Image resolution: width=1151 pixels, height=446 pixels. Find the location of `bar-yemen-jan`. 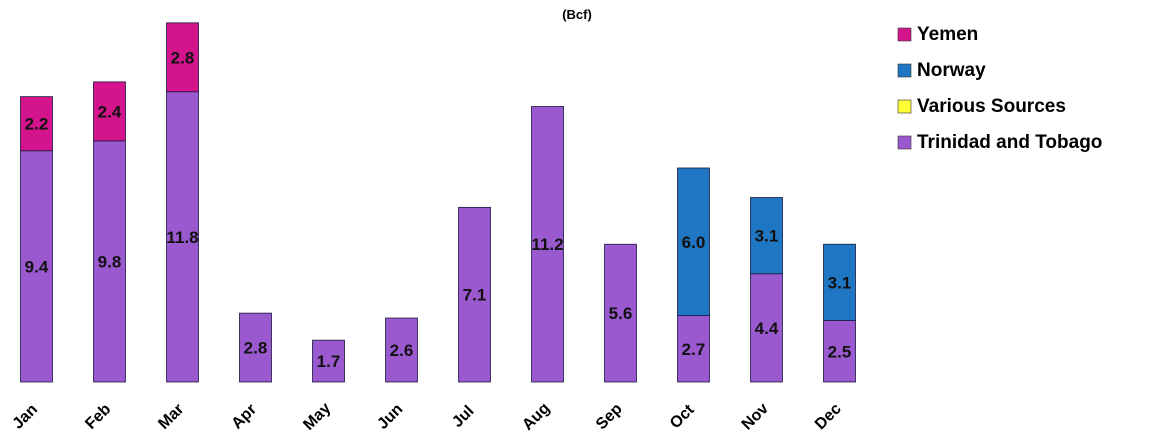

bar-yemen-jan is located at coordinates (36, 124).